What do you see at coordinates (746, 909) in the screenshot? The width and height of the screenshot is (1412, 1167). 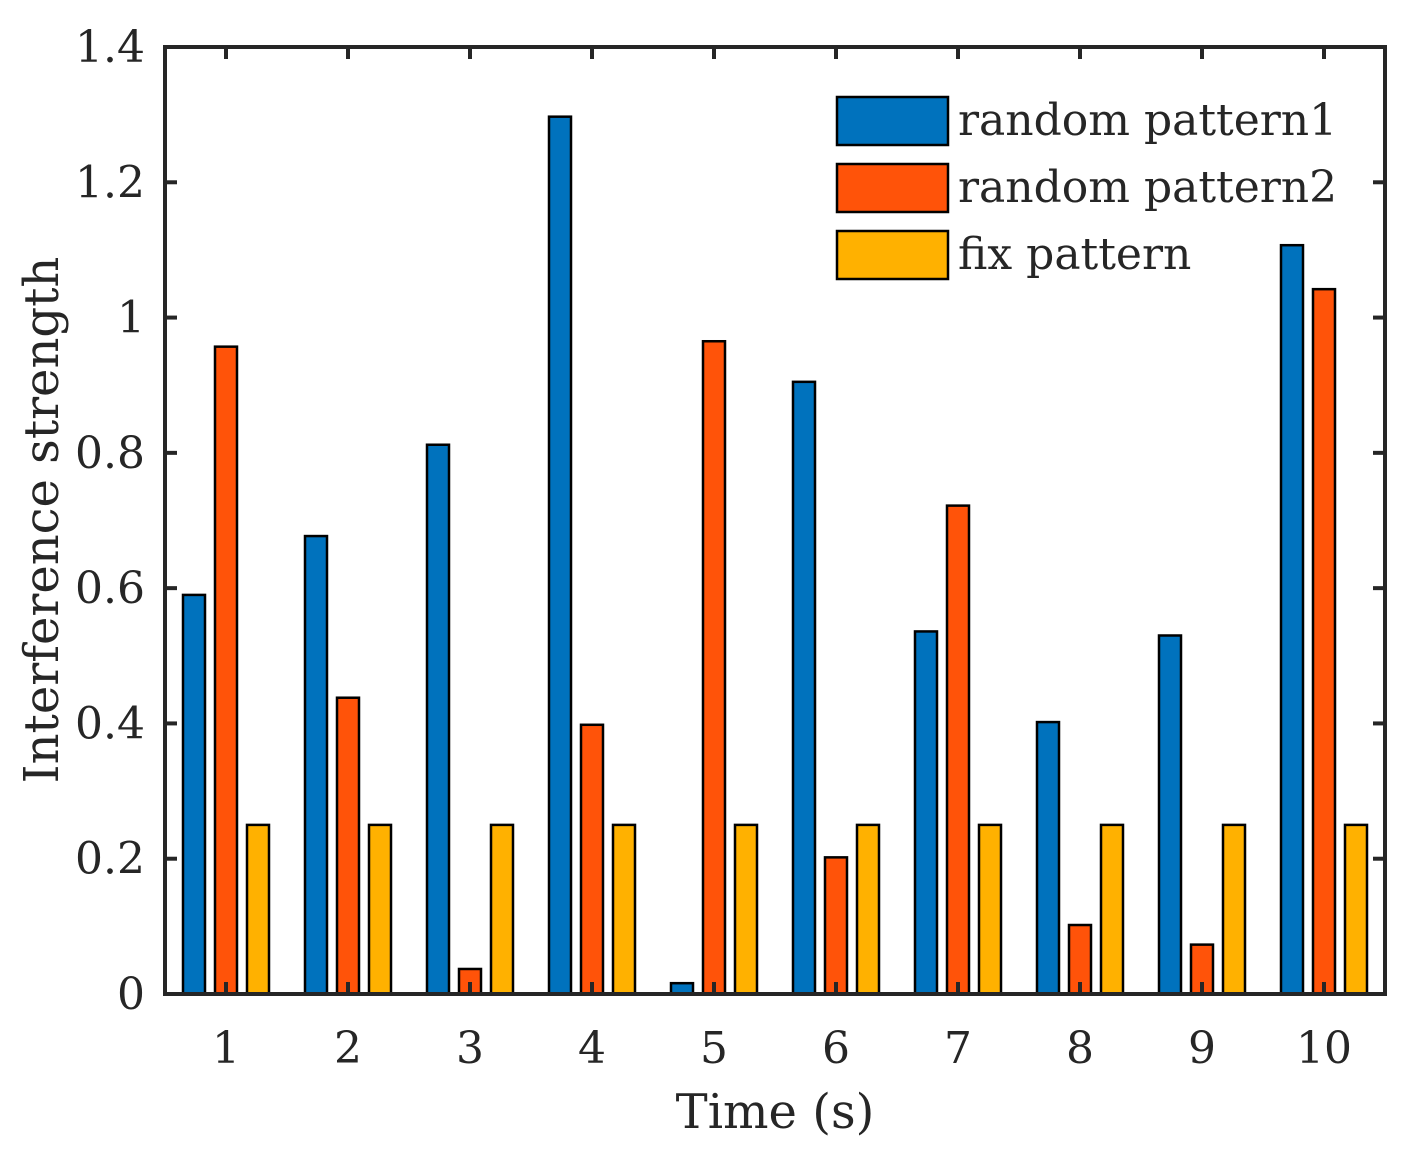 I see `bar-series-3-t5` at bounding box center [746, 909].